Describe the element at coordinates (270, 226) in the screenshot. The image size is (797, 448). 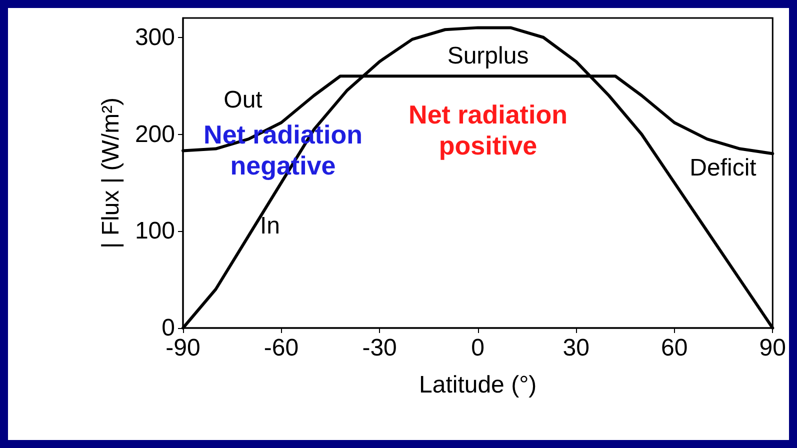
I see `annotation: In` at that location.